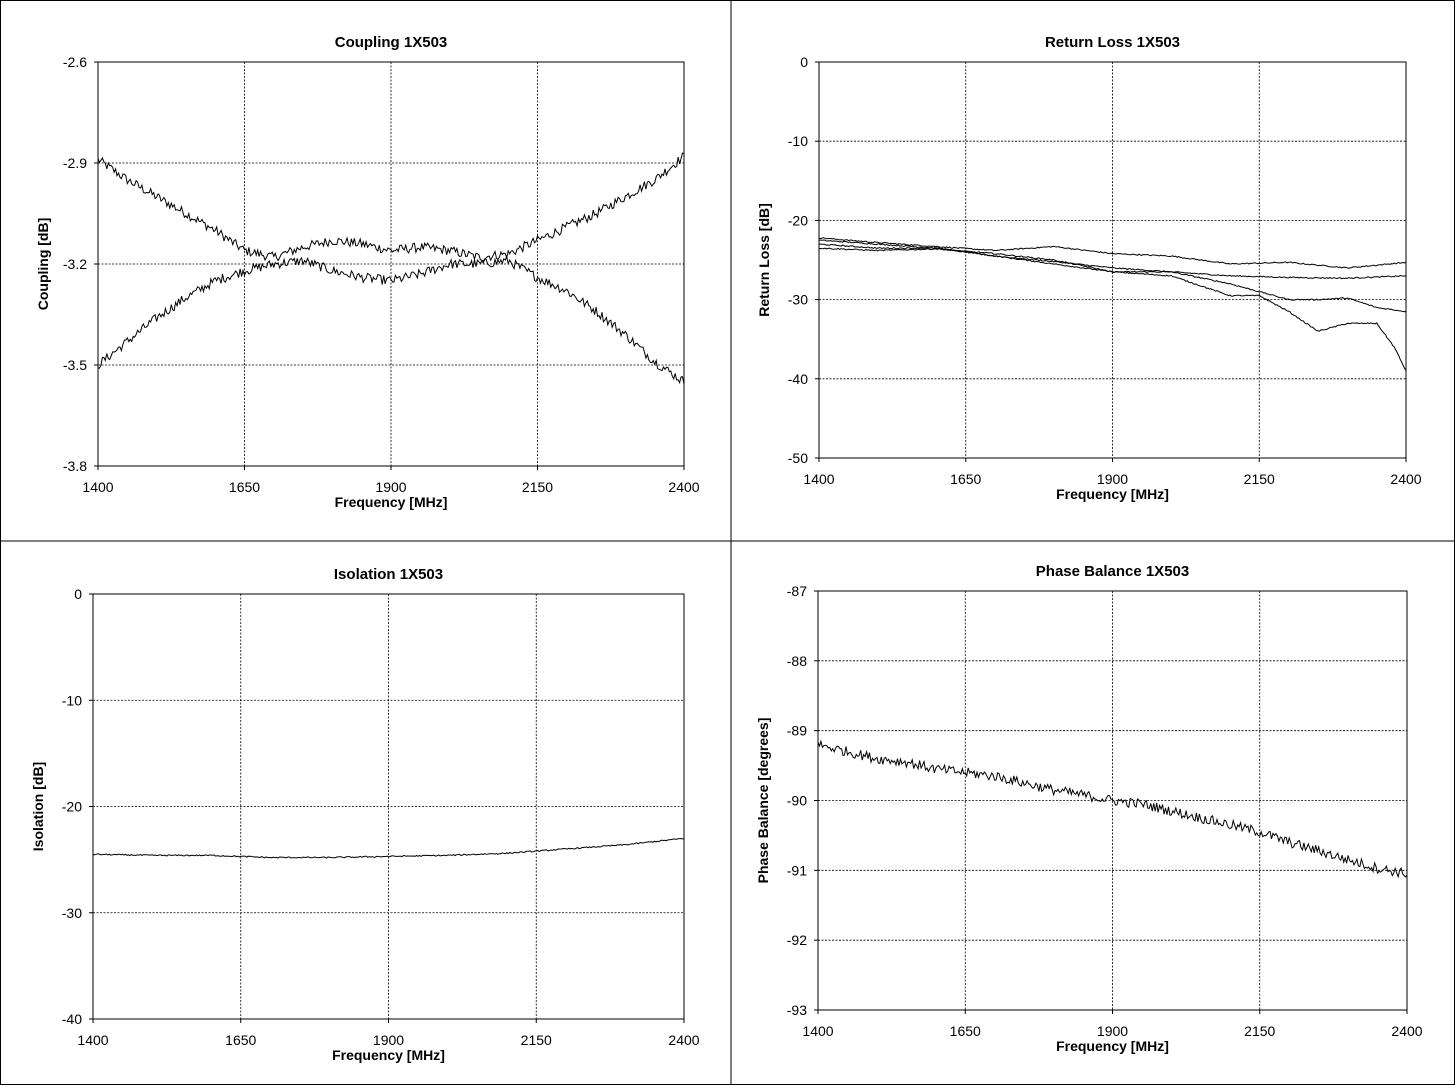 Image resolution: width=1455 pixels, height=1085 pixels. I want to click on y-tick-label: -3.2, so click(75, 264).